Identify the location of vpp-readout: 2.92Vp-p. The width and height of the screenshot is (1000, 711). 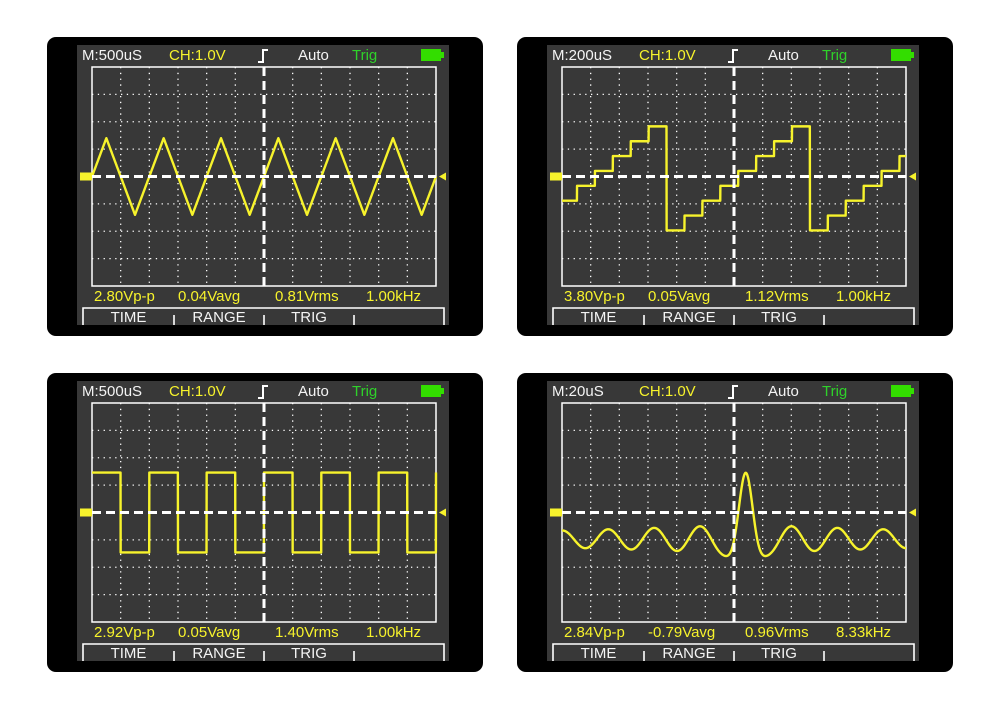
(124, 632).